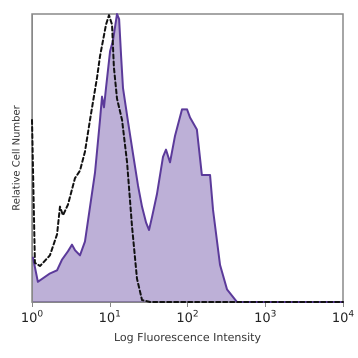  What do you see at coordinates (188, 337) in the screenshot?
I see `x-axis-title: Log Fluorescence Intensity` at bounding box center [188, 337].